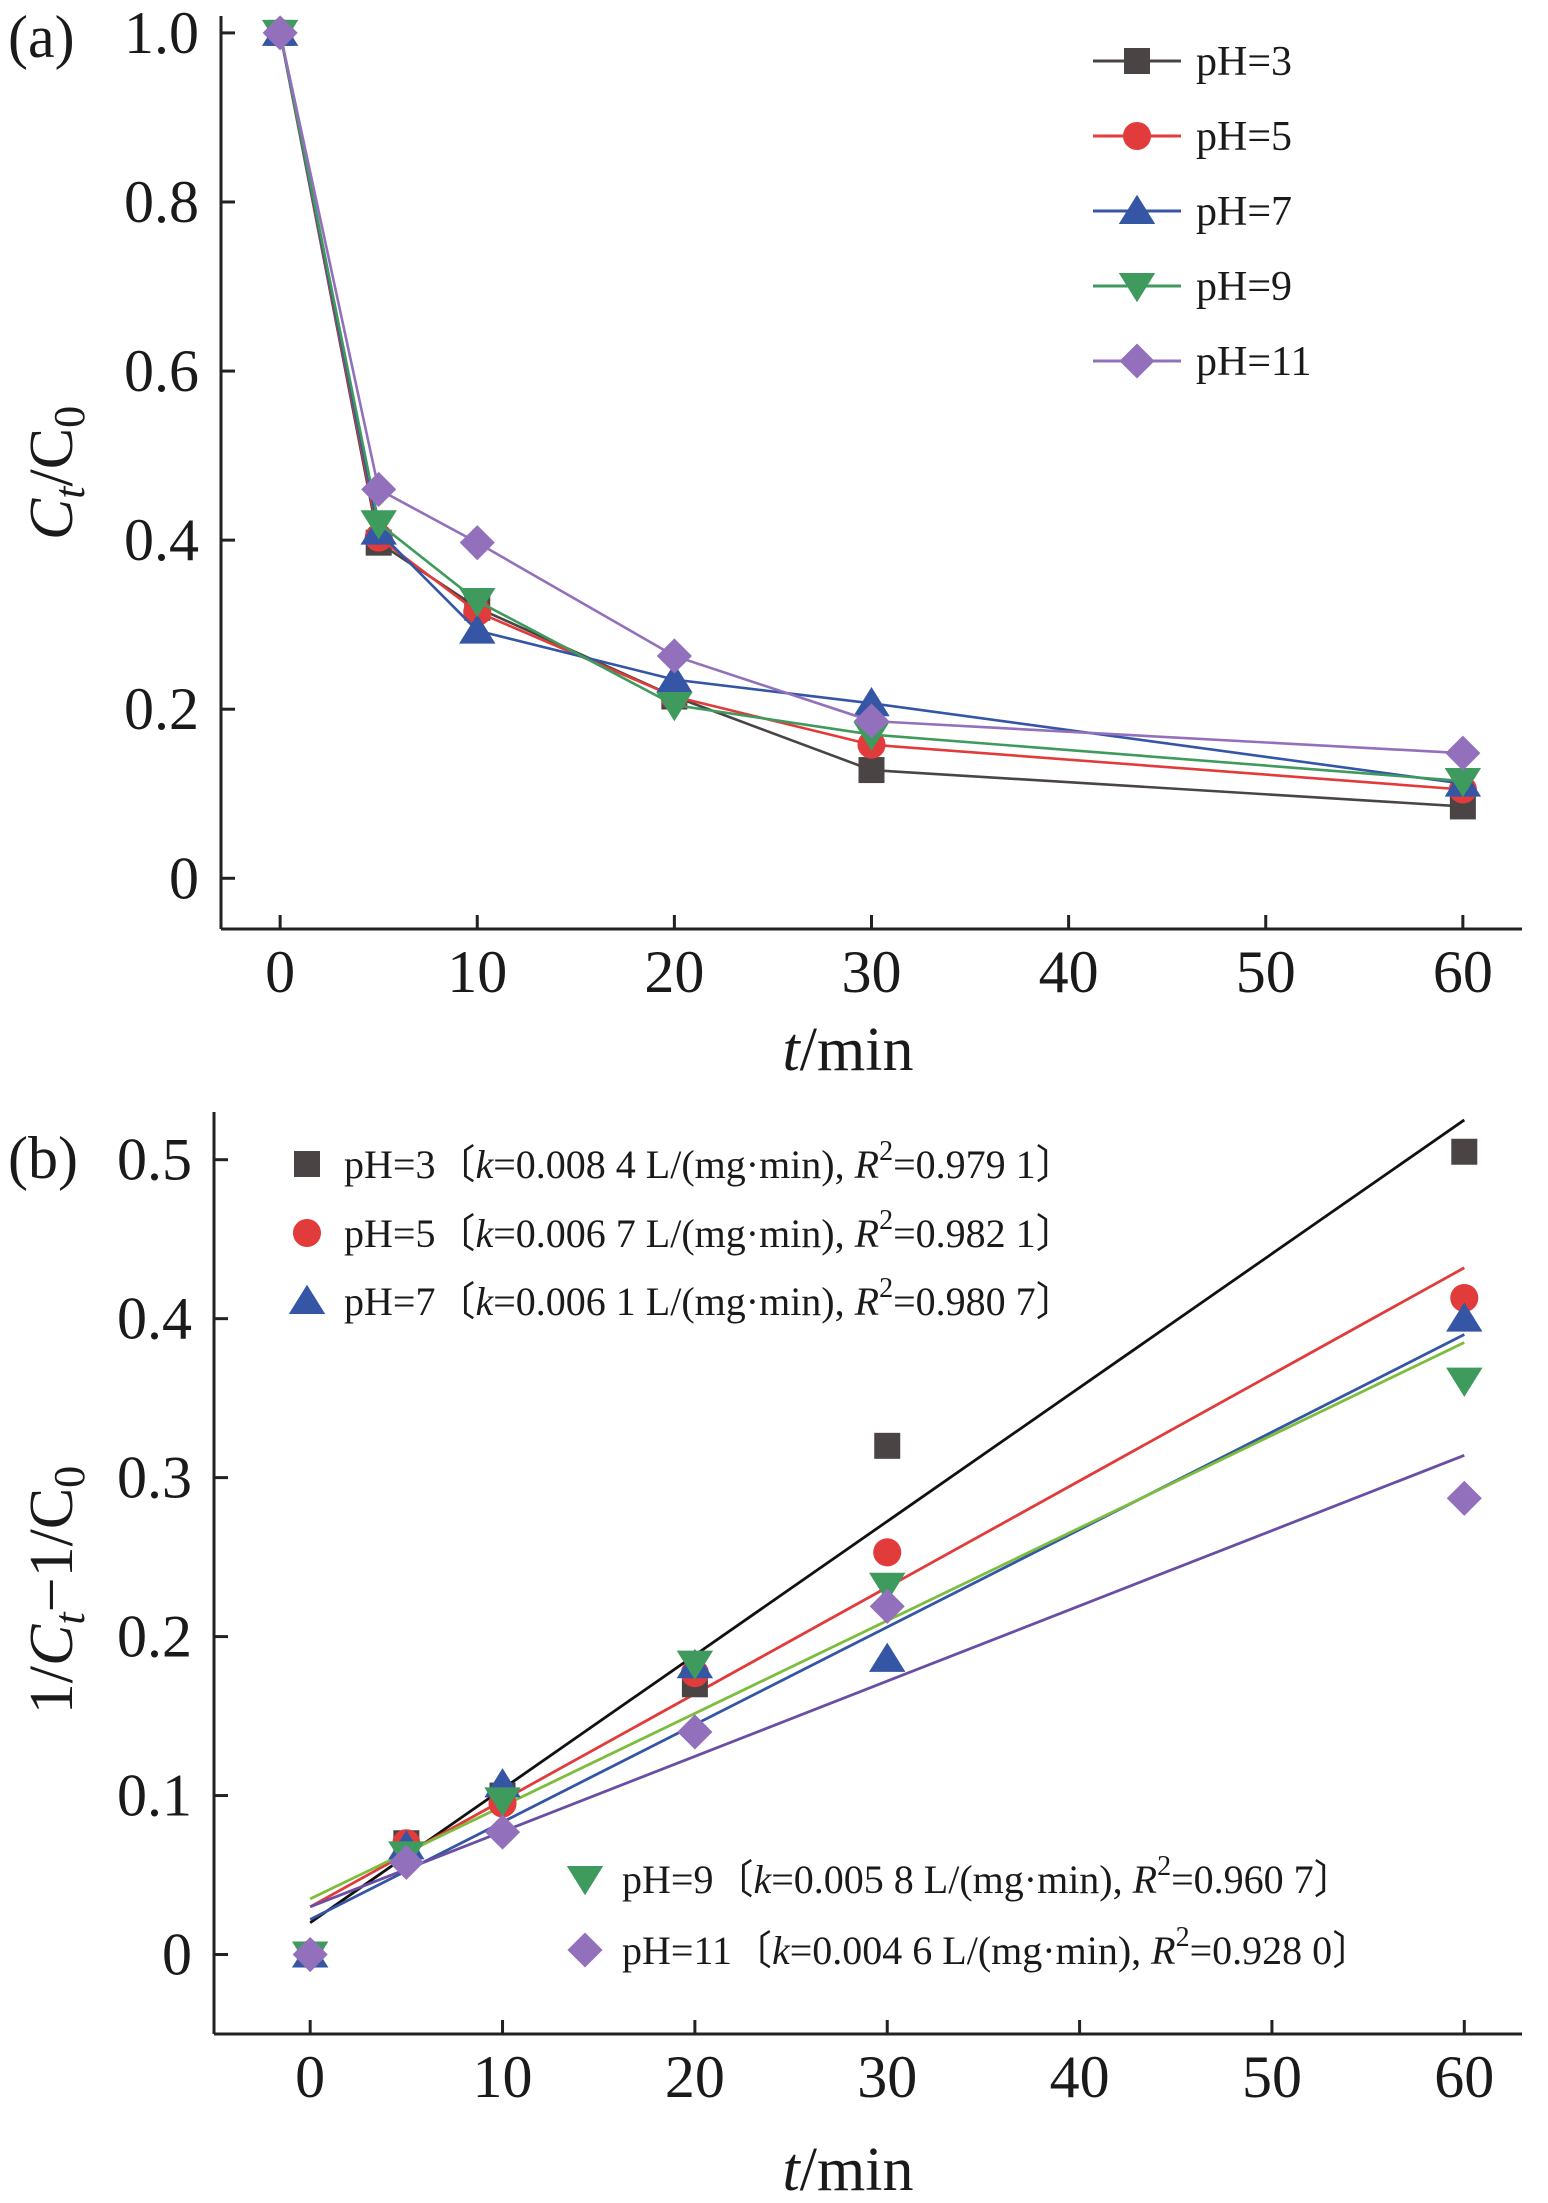 The image size is (1548, 2203). Describe the element at coordinates (1253, 362) in the screenshot. I see `legend-entry: pH=11` at that location.